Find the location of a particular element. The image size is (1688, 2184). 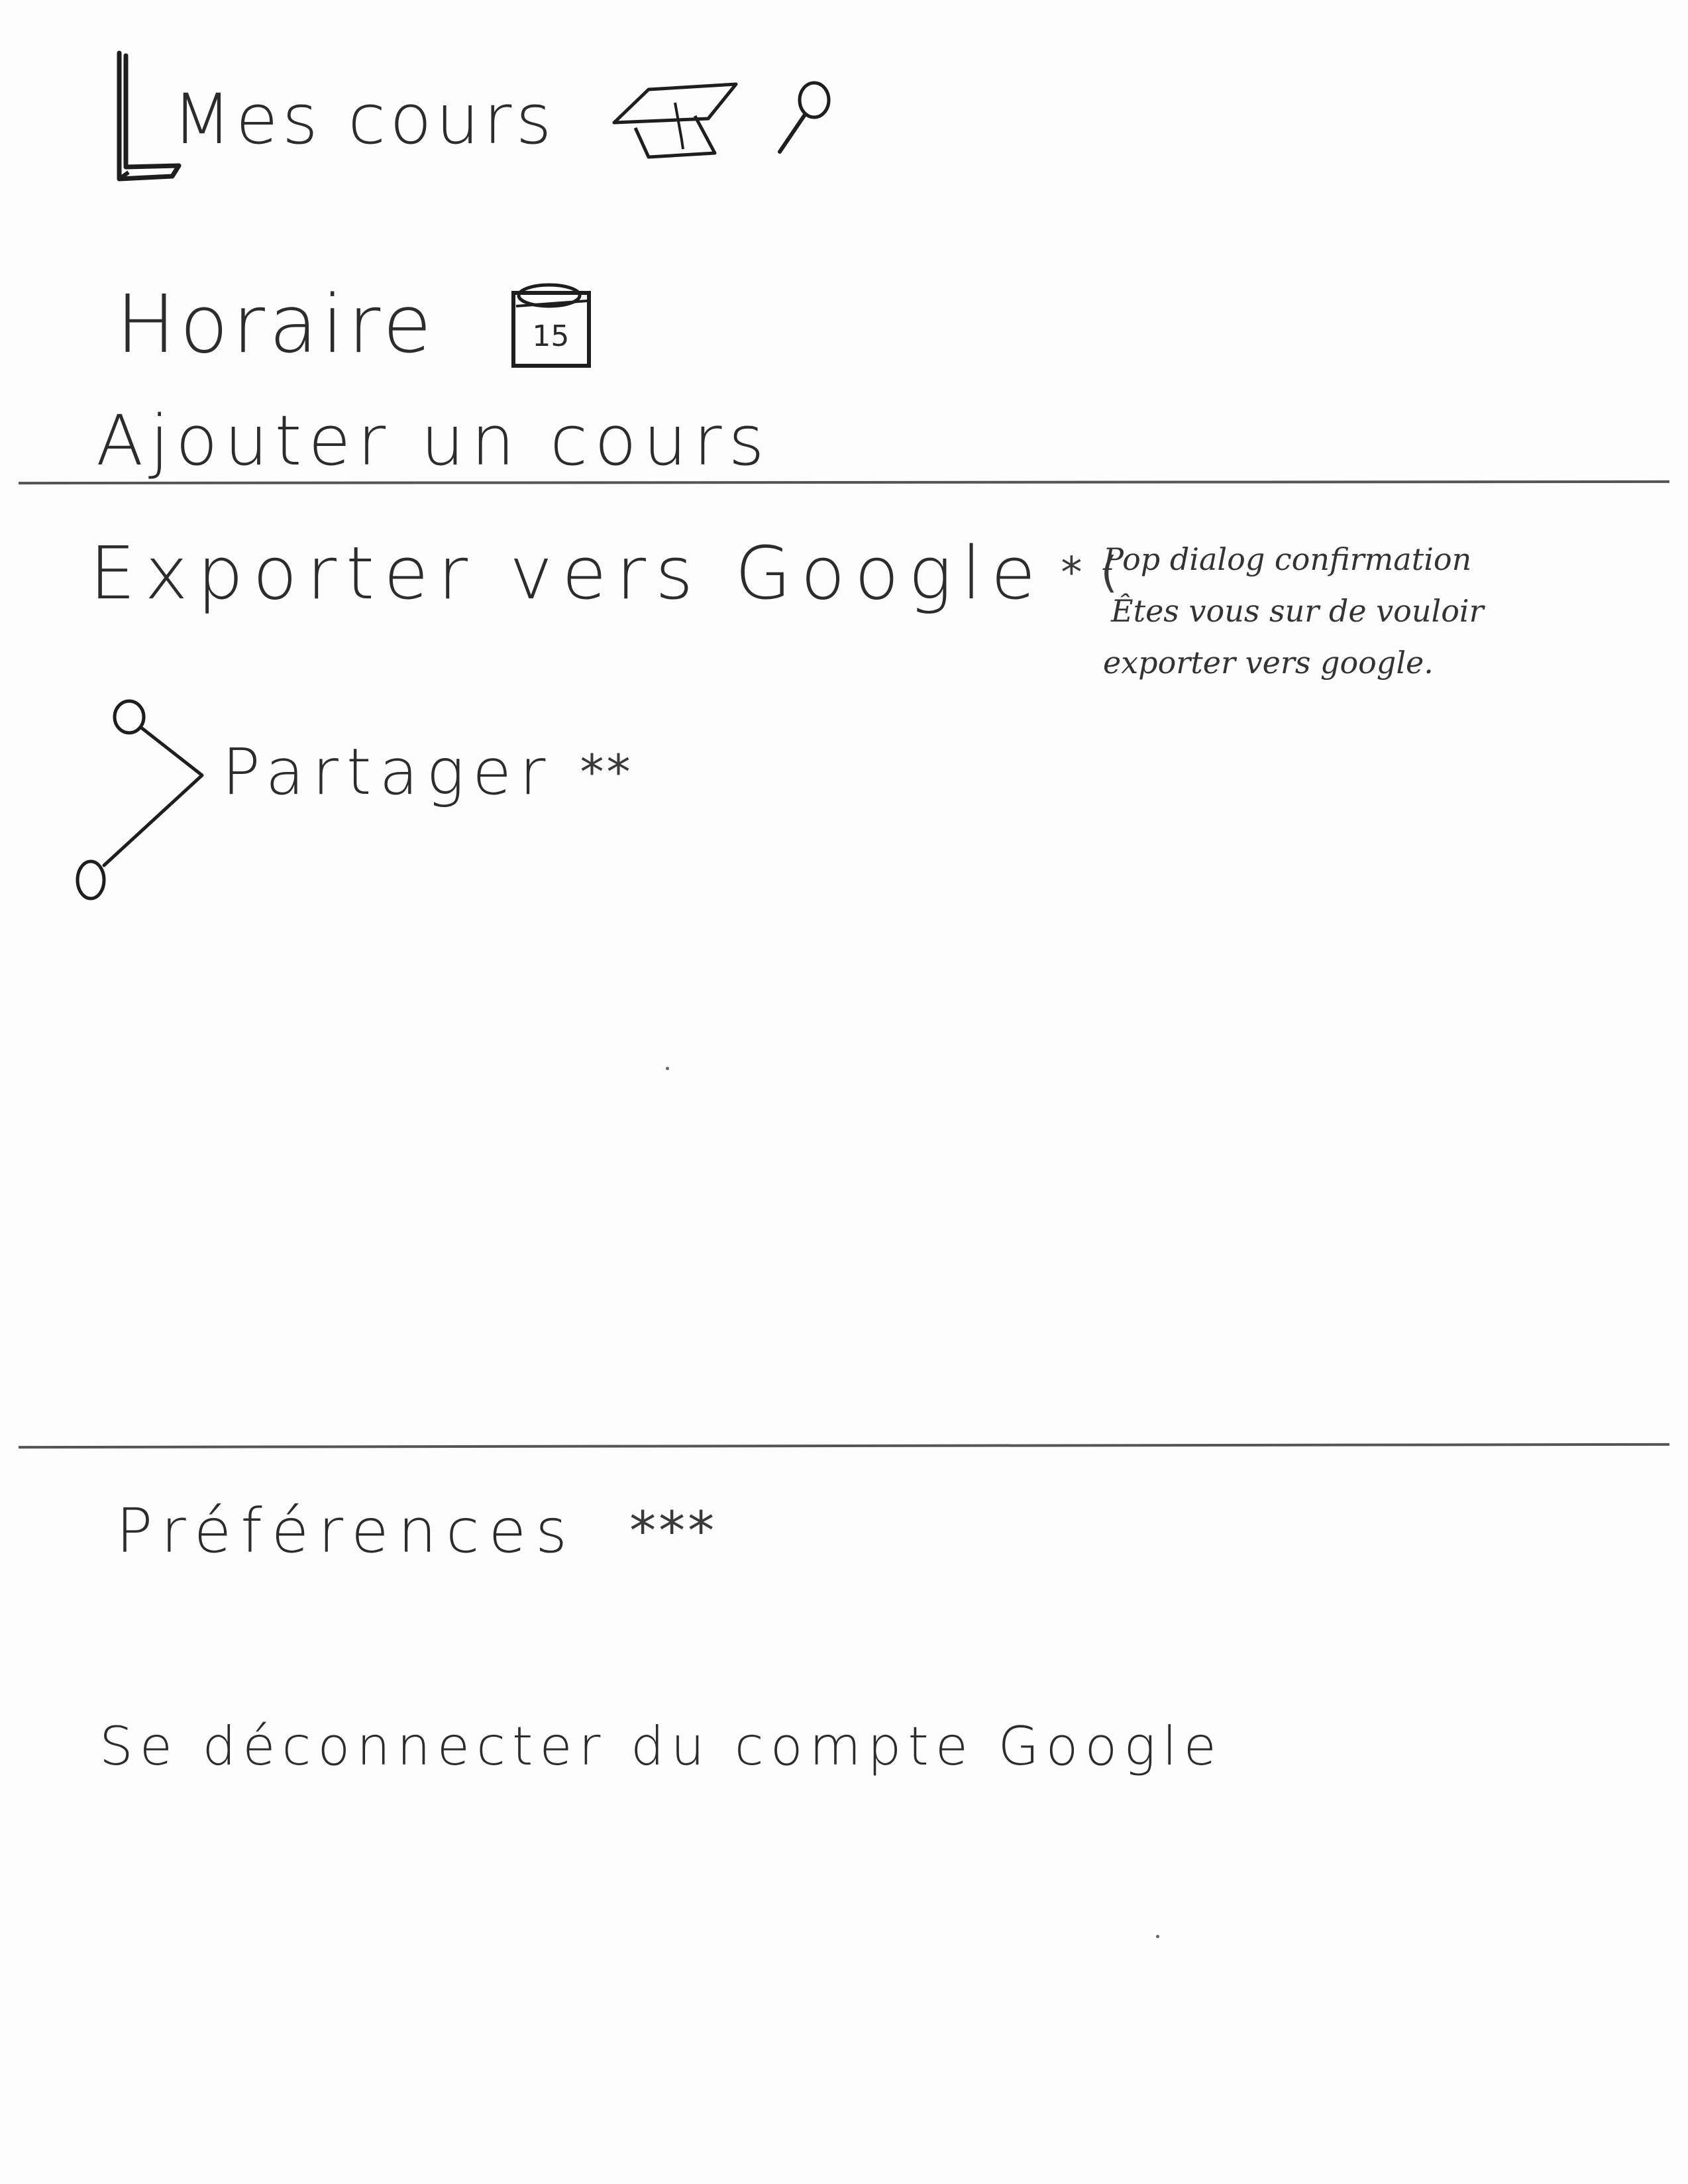

menu-item-partager: Partager ** is located at coordinates (351, 802).